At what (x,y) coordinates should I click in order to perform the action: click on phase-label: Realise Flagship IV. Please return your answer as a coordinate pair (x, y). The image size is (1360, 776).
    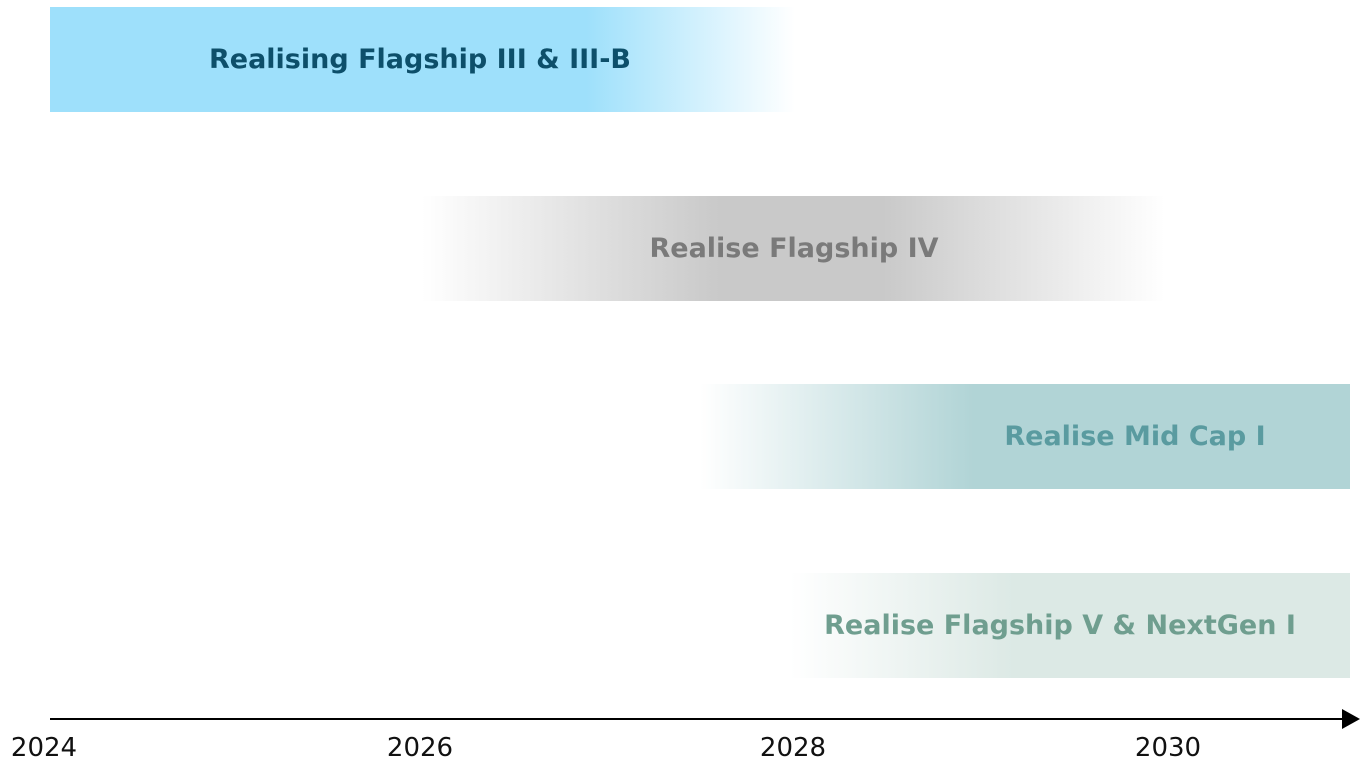
    Looking at the image, I should click on (794, 248).